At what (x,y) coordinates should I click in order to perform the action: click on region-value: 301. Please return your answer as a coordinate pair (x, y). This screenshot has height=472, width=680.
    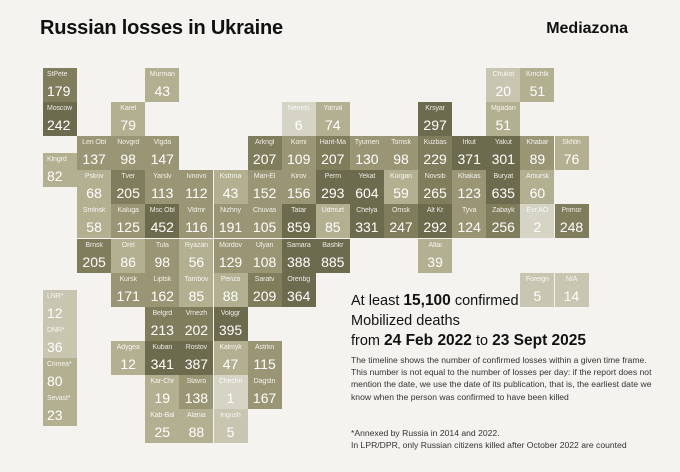
    Looking at the image, I should click on (503, 159).